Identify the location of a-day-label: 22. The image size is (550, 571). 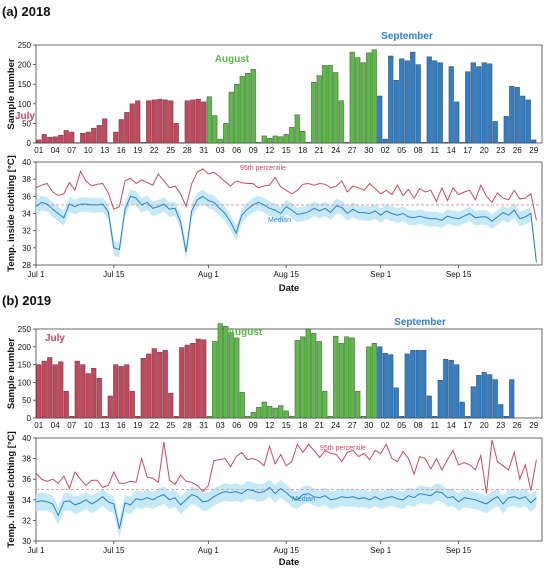
(154, 150).